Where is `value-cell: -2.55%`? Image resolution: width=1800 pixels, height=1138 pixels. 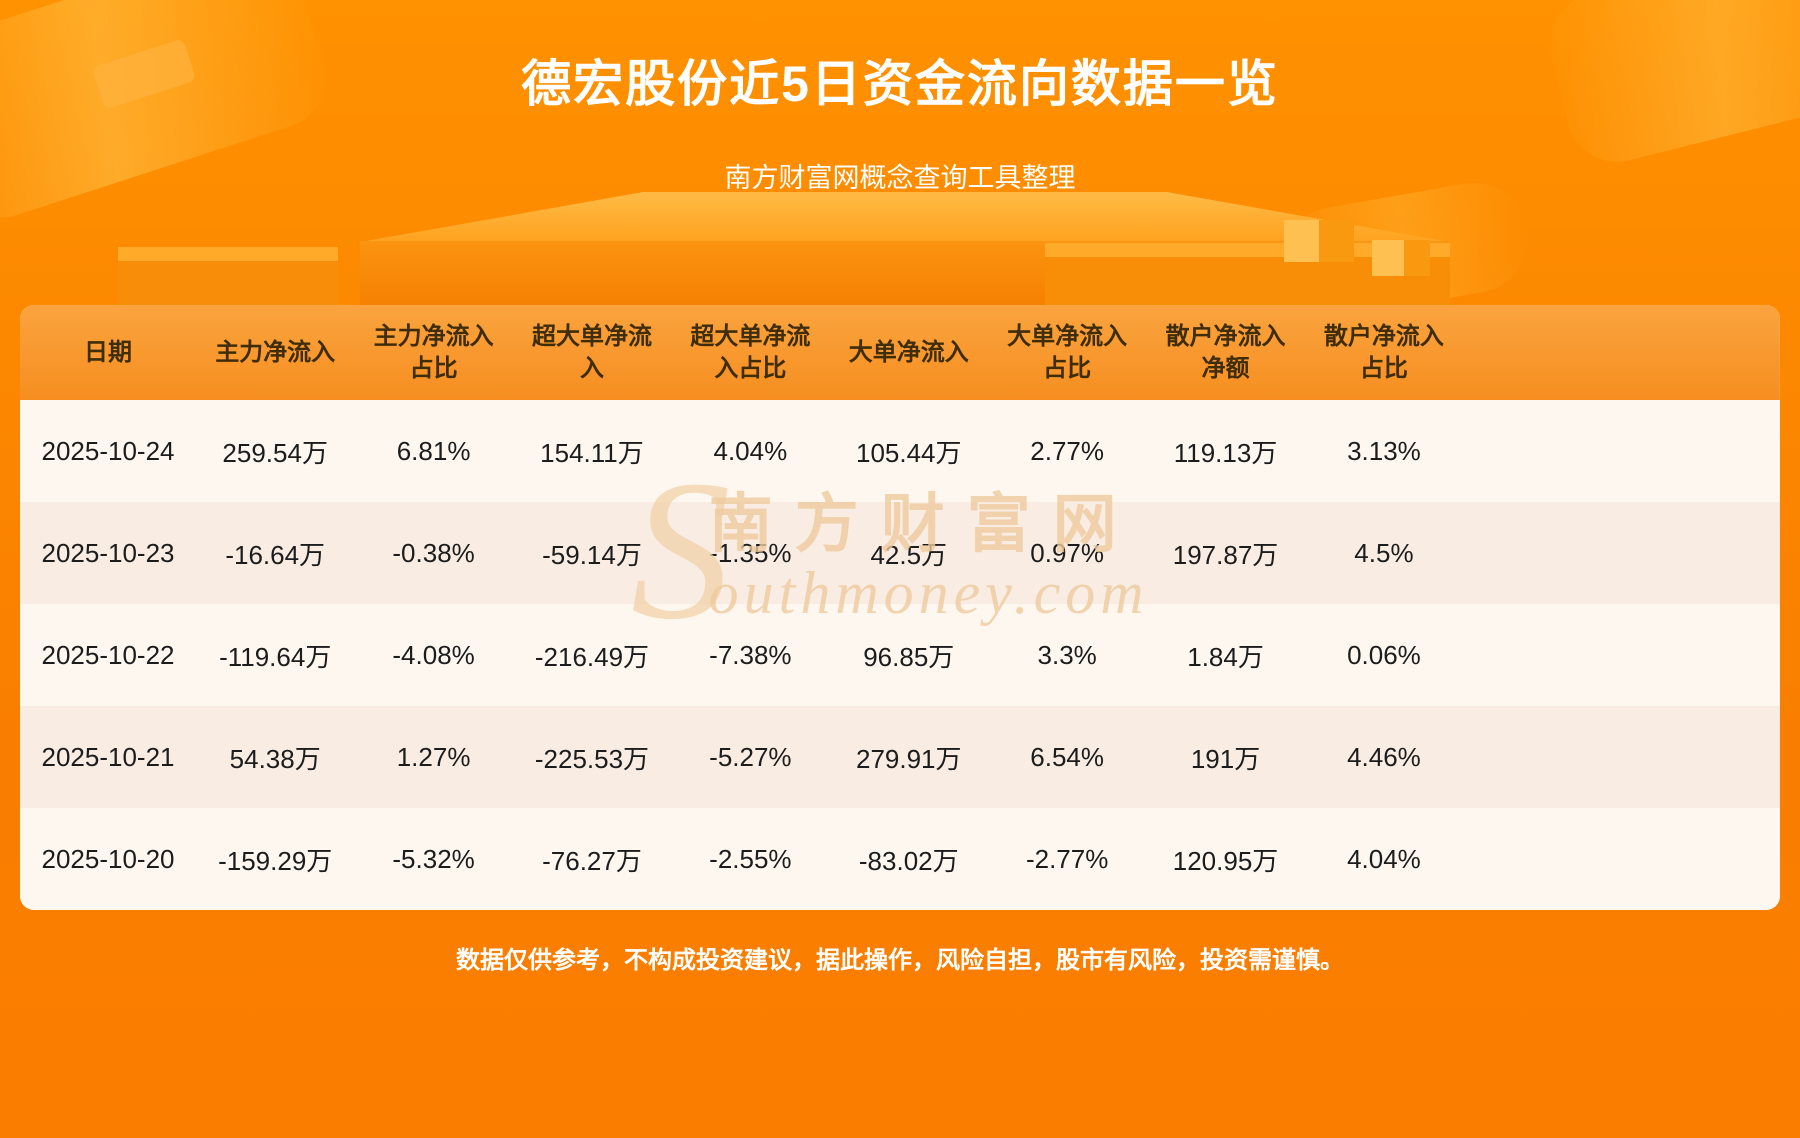 value-cell: -2.55% is located at coordinates (750, 858).